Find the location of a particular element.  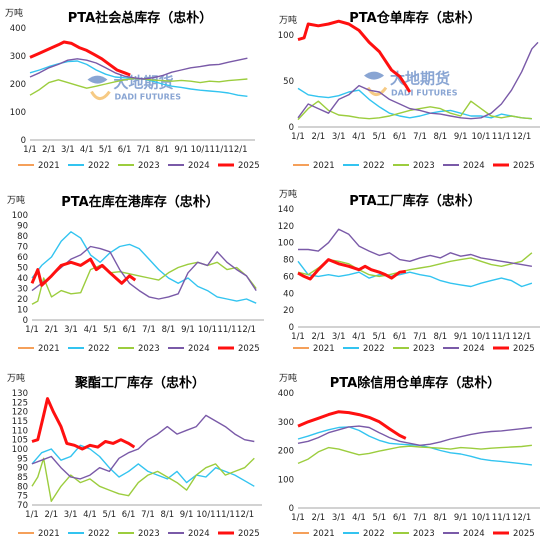

x-tick-label: 2/1 is located at coordinates (51, 515).